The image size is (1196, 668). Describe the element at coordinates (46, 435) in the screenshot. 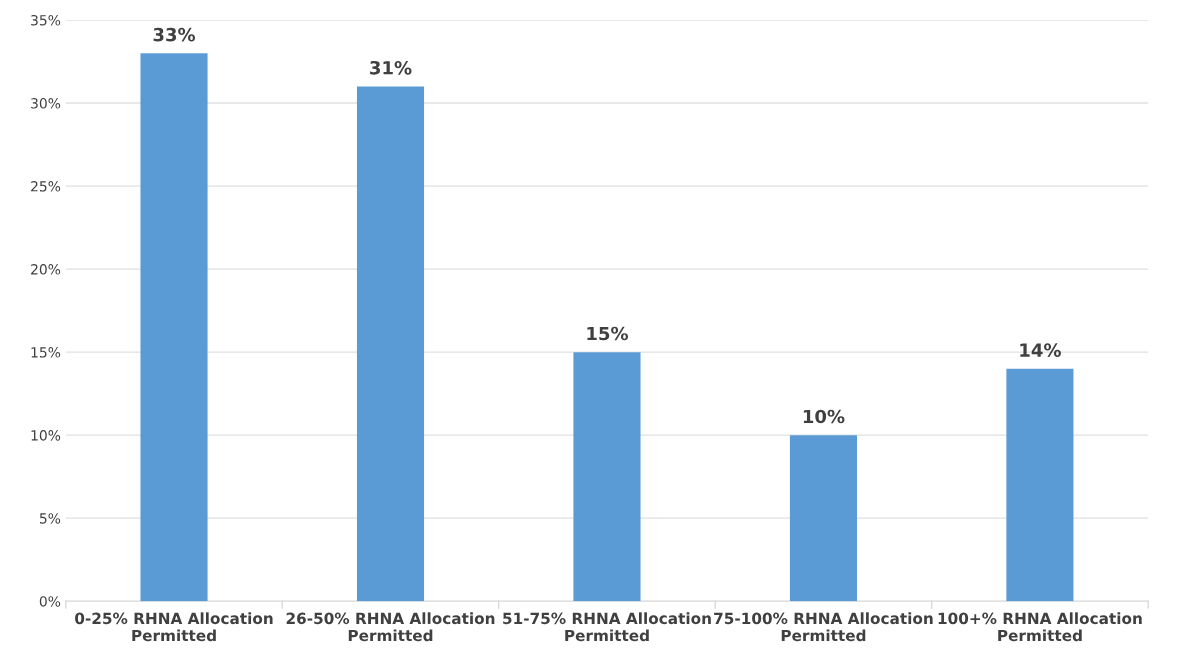

I see `y-tick-label: 10%` at that location.